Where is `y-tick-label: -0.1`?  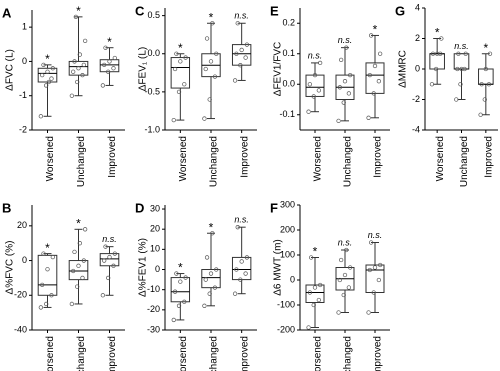
y-tick-label: -0.1 is located at coordinates (287, 114).